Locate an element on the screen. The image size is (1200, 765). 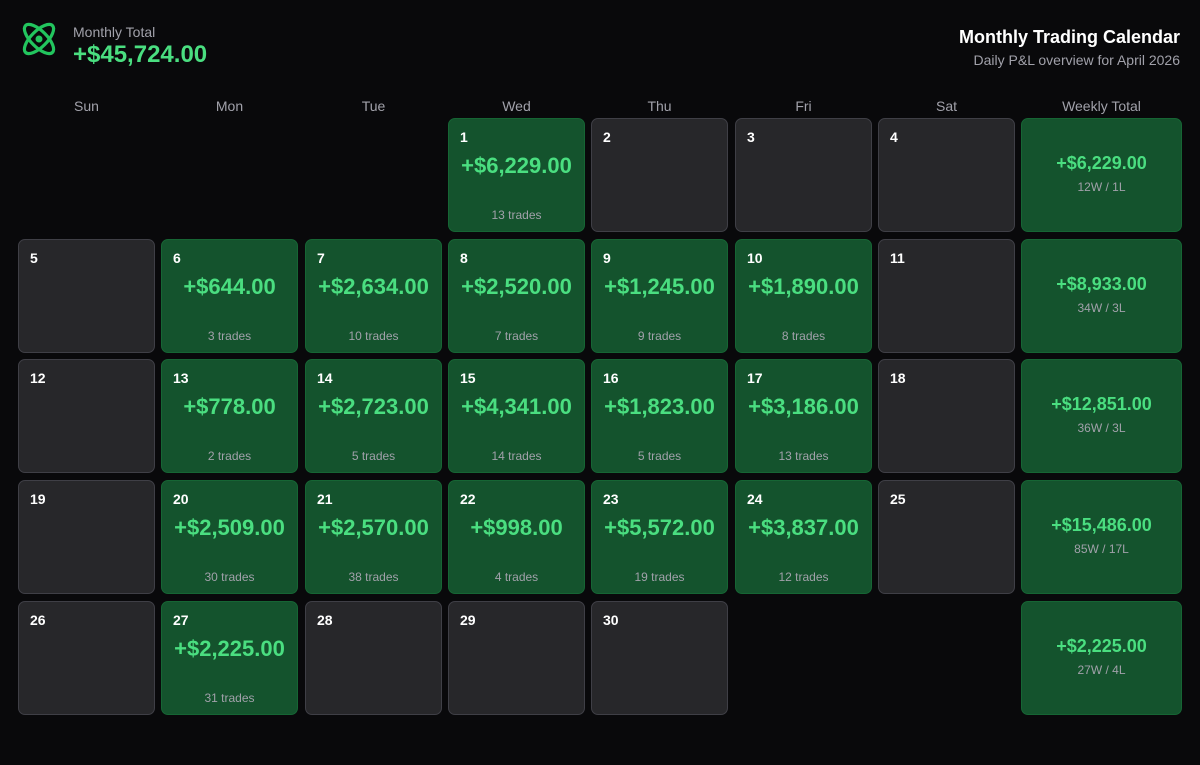
day-cell: 16 +$1,823.00 5 trades is located at coordinates (659, 416).